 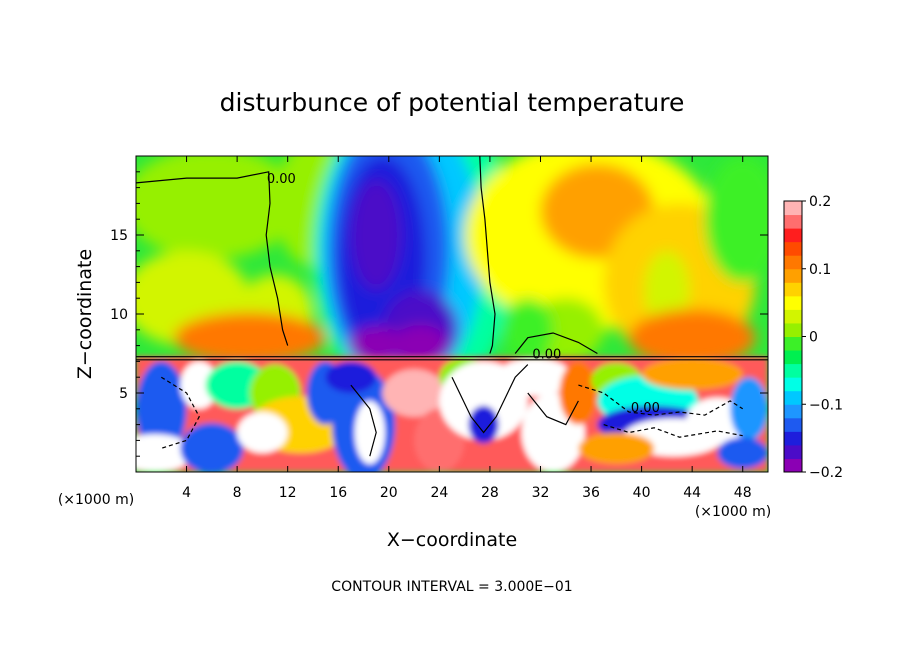 I want to click on lower-layer-field, so click(x=452, y=414).